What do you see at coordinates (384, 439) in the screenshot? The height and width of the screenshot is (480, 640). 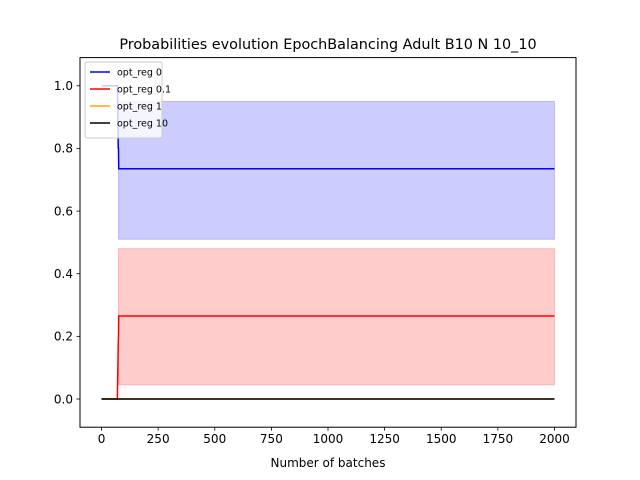 I see `x-tick-label: 1250` at bounding box center [384, 439].